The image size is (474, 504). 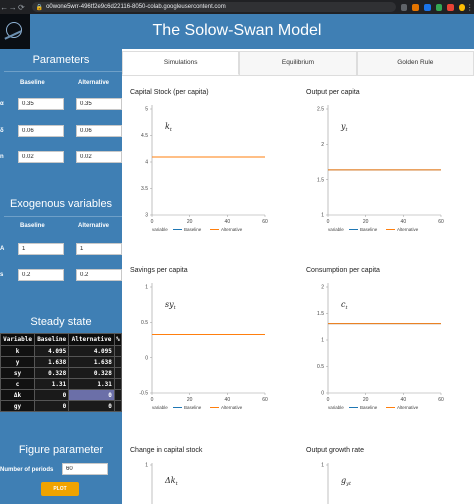 What do you see at coordinates (146, 110) in the screenshot?
I see `y-tick-label: 5` at bounding box center [146, 110].